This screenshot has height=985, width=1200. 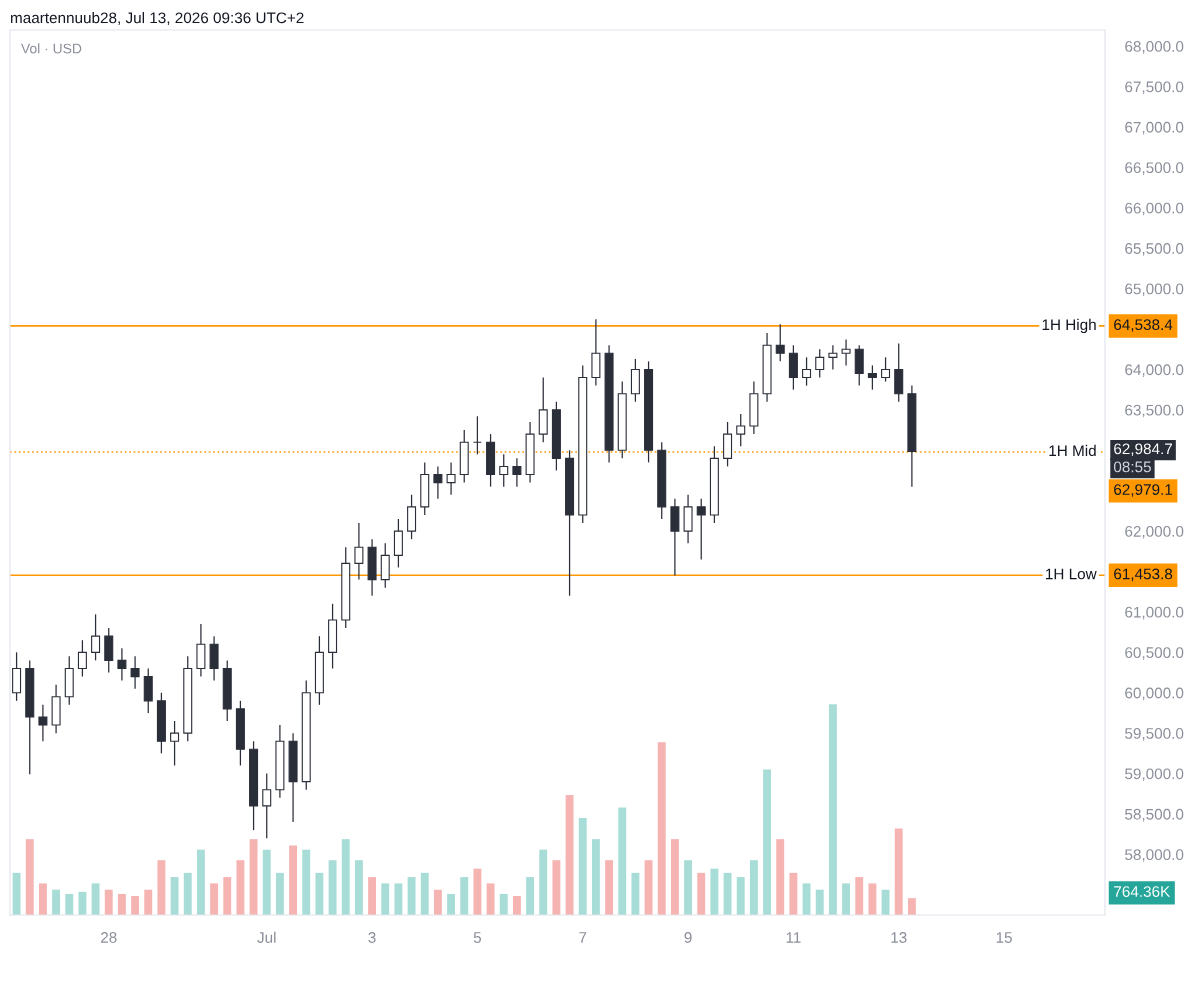 What do you see at coordinates (793, 937) in the screenshot?
I see `x-tick-label: 11` at bounding box center [793, 937].